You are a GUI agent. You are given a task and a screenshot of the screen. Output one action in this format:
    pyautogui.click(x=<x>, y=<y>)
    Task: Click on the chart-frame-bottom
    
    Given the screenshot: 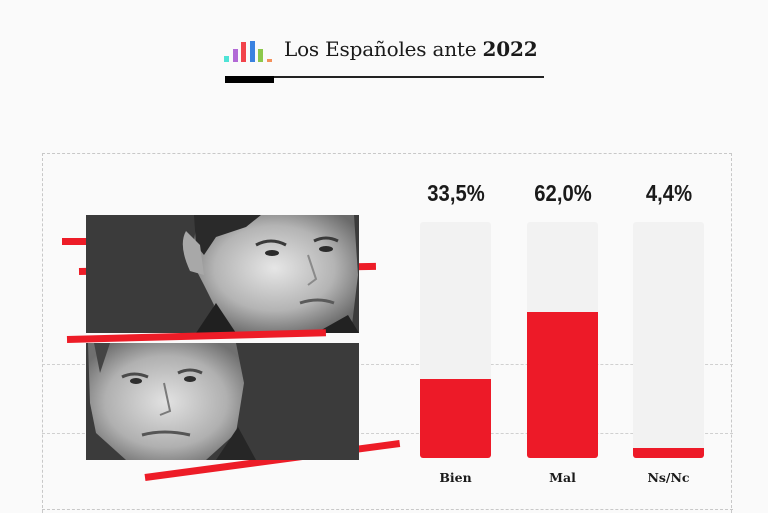 What is the action you would take?
    pyautogui.click(x=387, y=509)
    